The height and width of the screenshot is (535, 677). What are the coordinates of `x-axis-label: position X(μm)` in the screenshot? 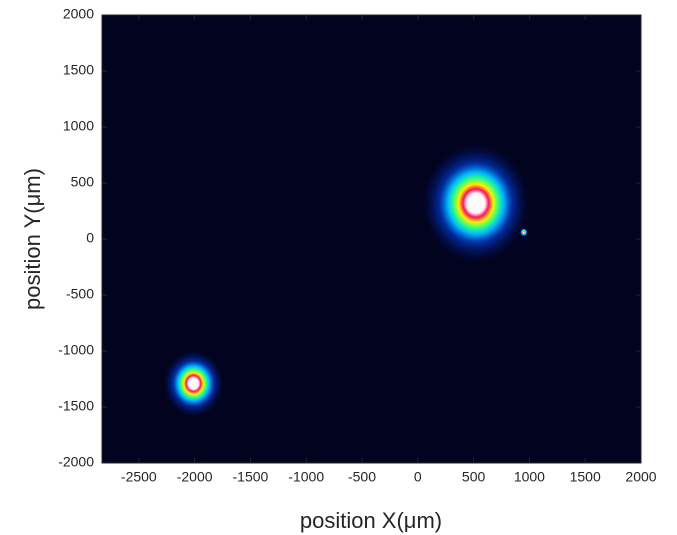 It's located at (371, 520).